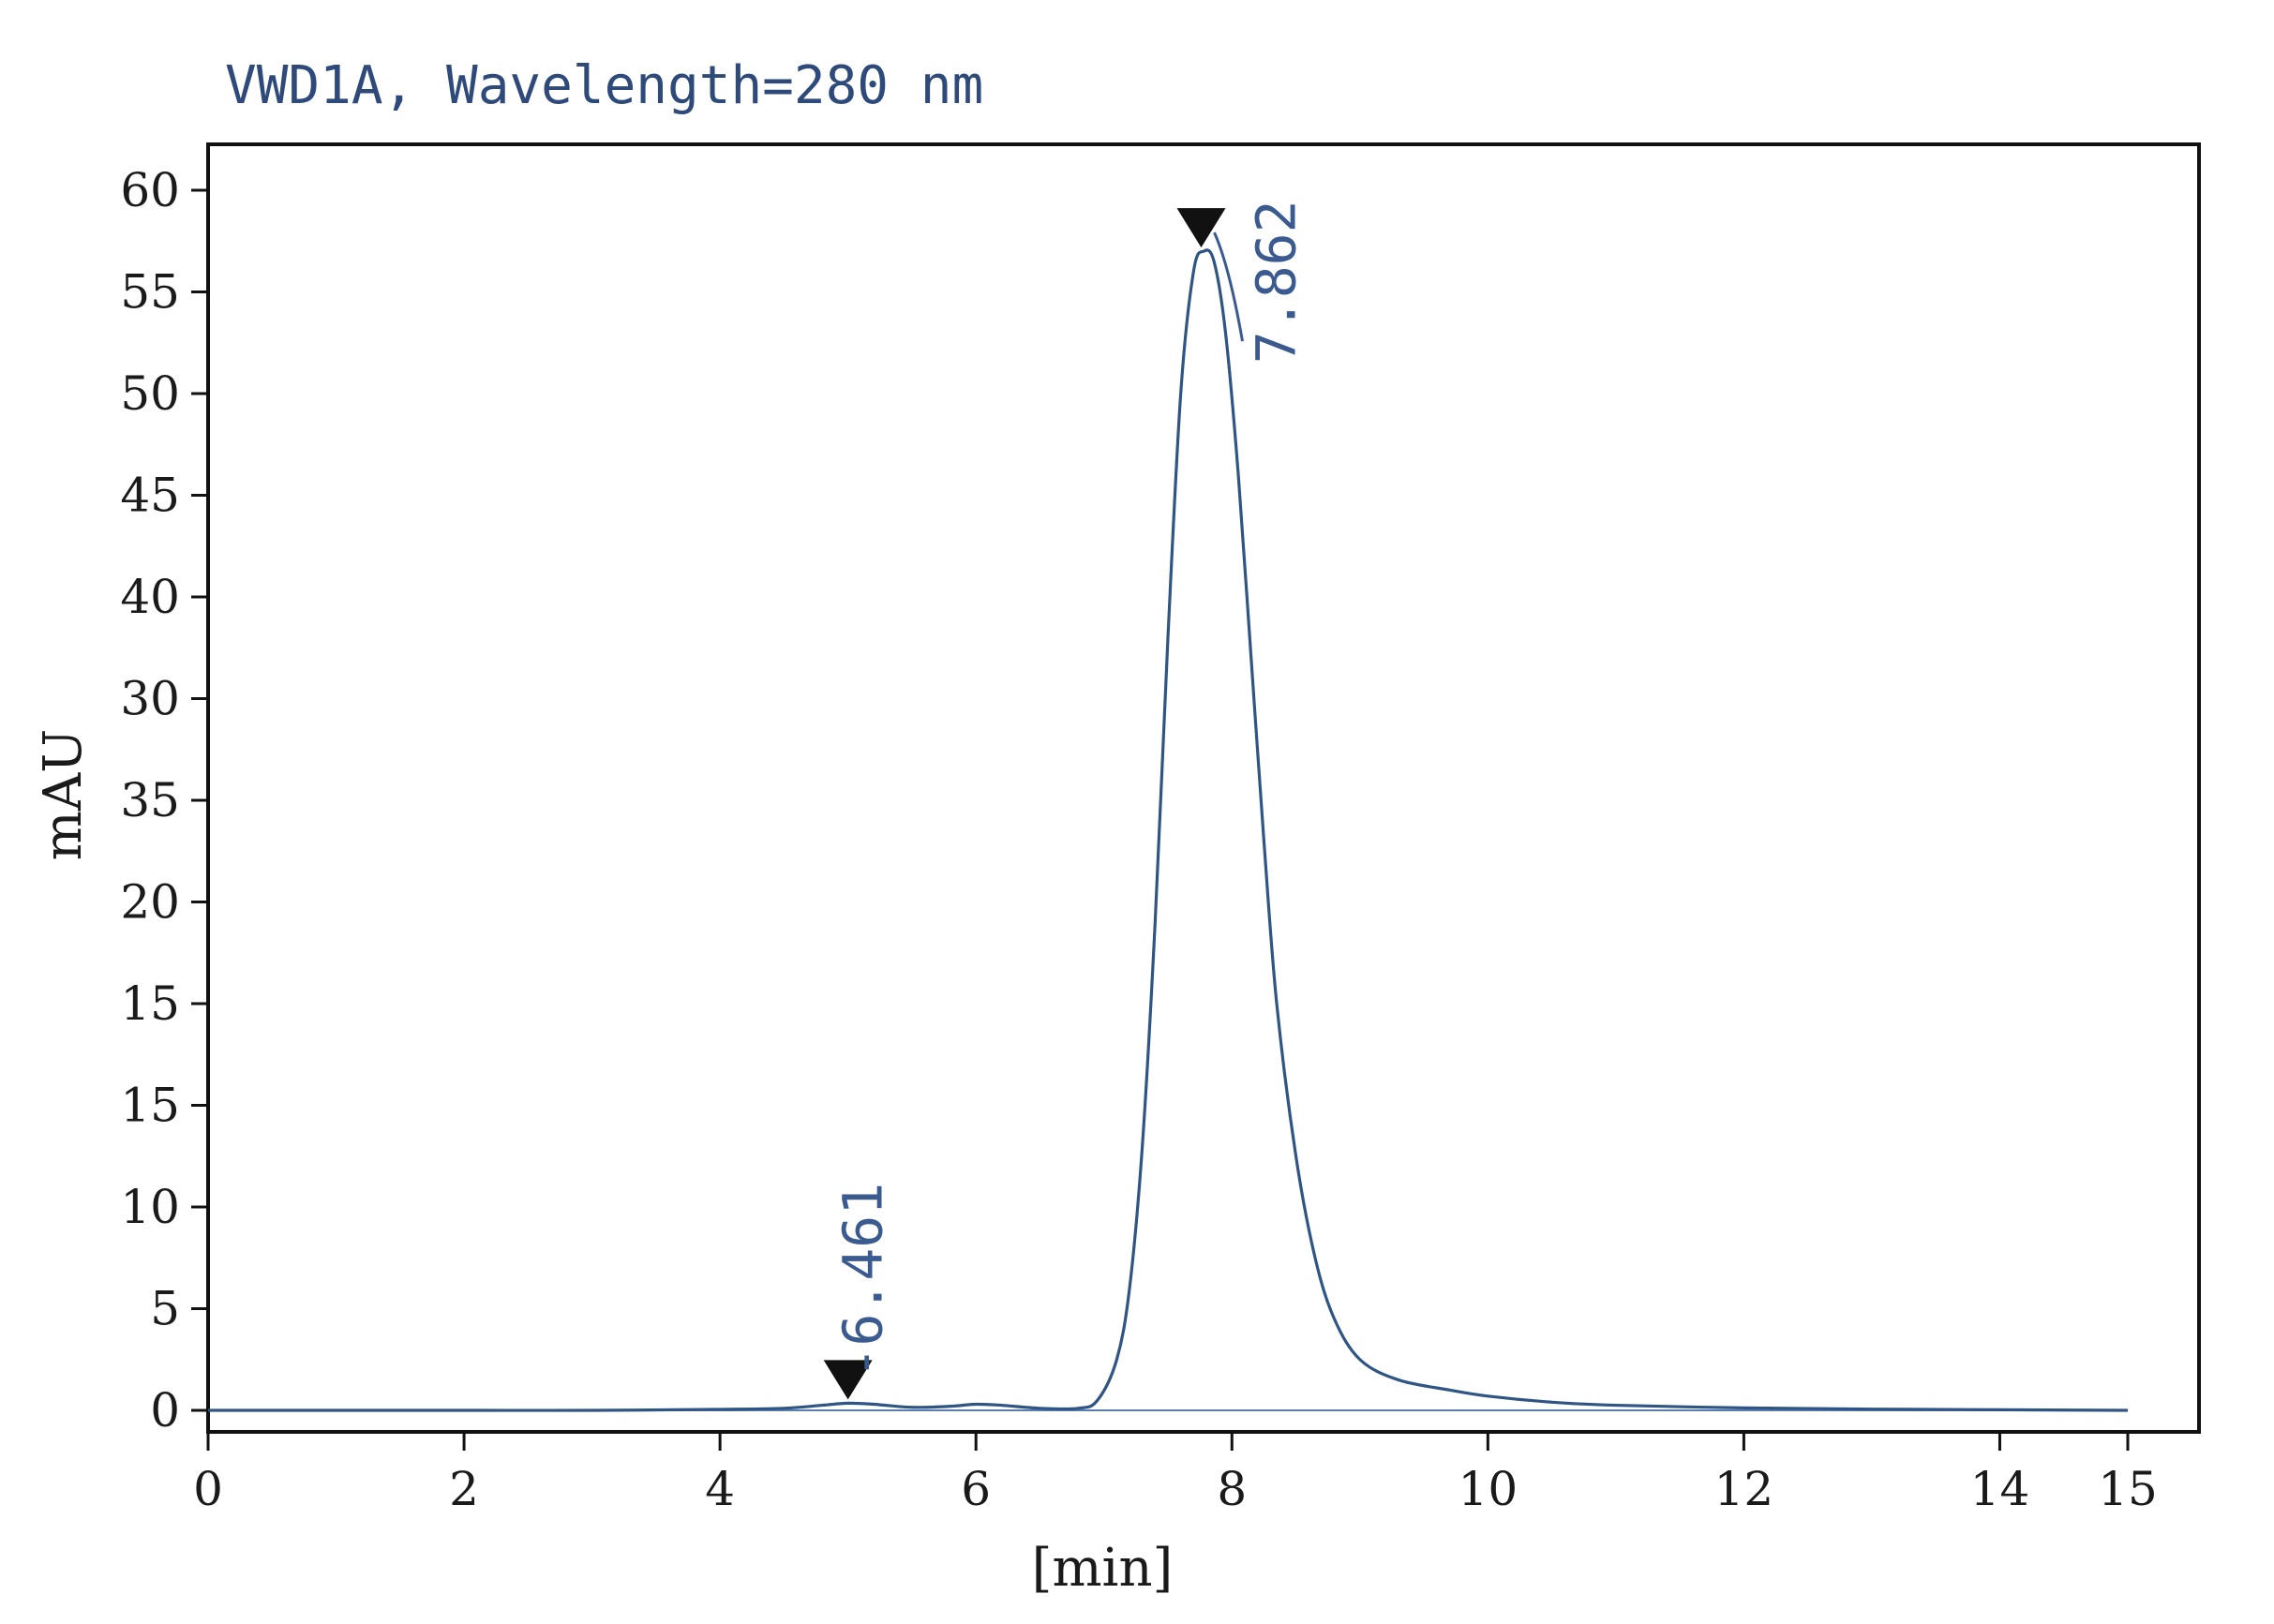 The width and height of the screenshot is (2274, 1624). What do you see at coordinates (150, 1207) in the screenshot?
I see `y-tick-label: 10` at bounding box center [150, 1207].